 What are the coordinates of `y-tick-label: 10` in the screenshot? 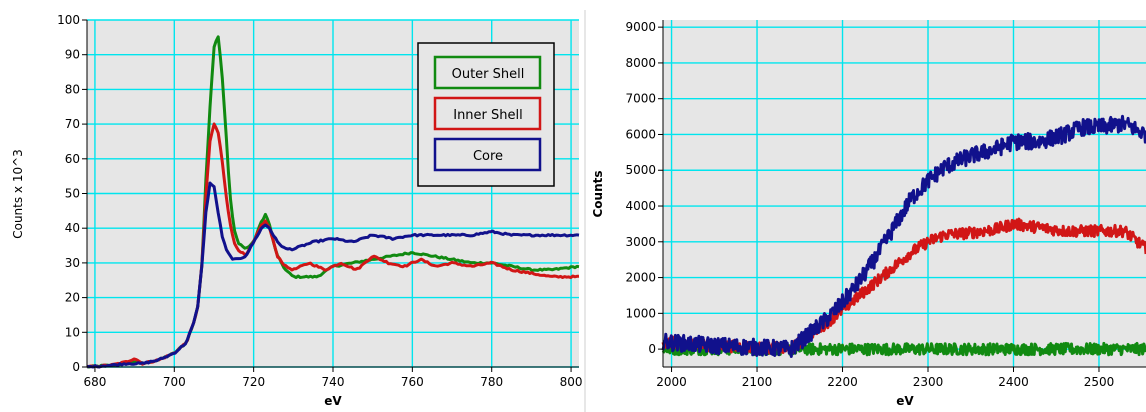 It's located at (72, 332).